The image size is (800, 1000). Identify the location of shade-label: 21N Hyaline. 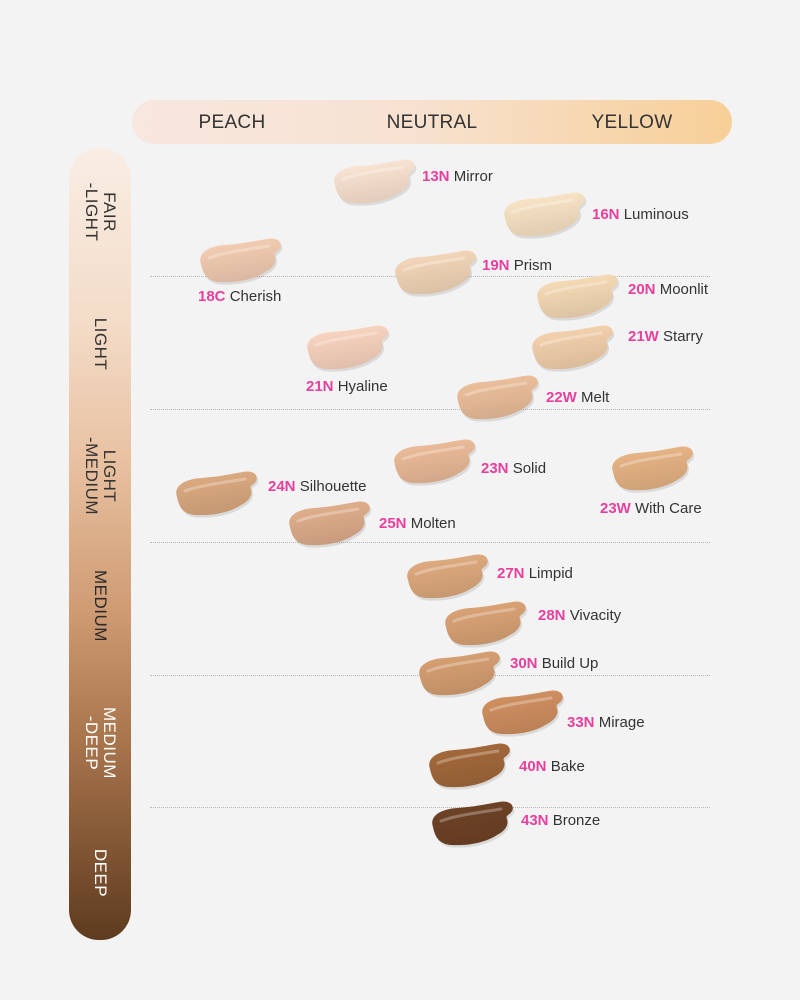
(347, 386).